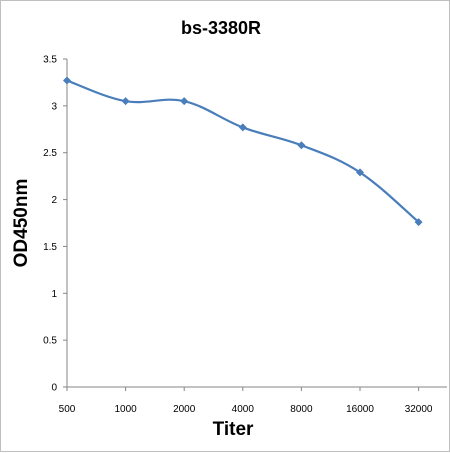  I want to click on y-tick-label: 2, so click(54, 200).